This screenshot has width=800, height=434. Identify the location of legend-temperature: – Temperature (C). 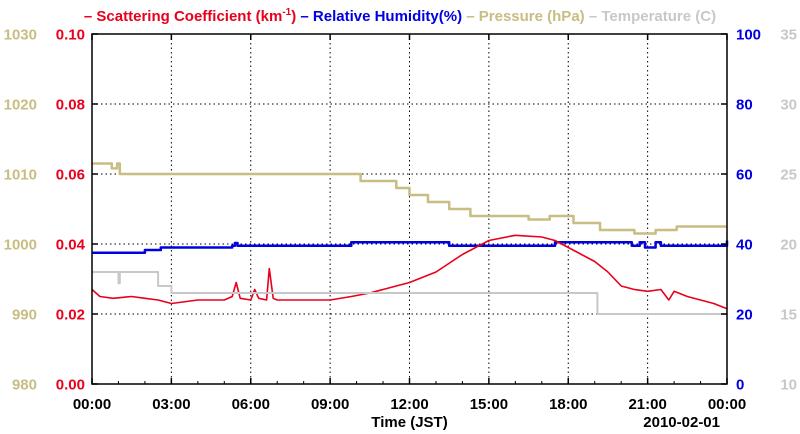
(650, 16).